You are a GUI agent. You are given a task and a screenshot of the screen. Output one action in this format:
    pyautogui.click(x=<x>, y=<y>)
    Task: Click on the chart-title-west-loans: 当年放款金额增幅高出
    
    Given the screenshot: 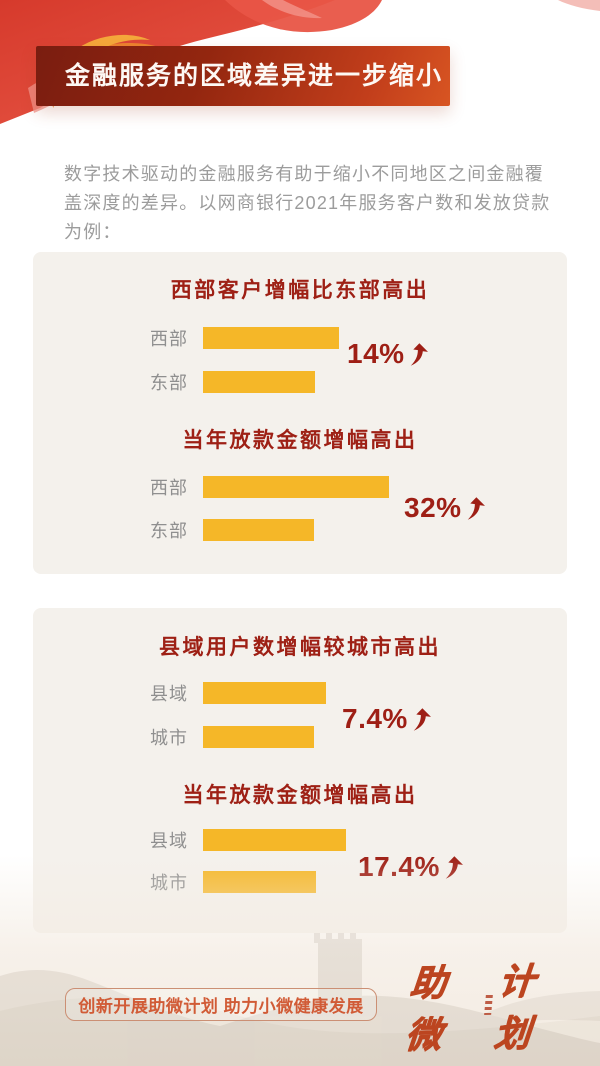 What is the action you would take?
    pyautogui.click(x=300, y=440)
    